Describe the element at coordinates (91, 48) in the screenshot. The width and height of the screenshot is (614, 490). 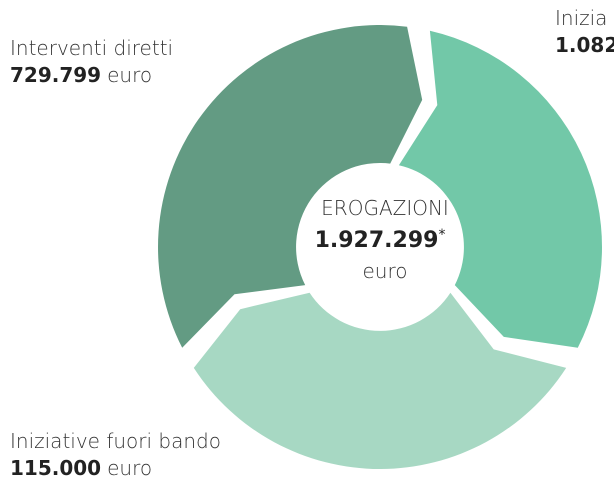
I see `segment-label: Interventi diretti` at that location.